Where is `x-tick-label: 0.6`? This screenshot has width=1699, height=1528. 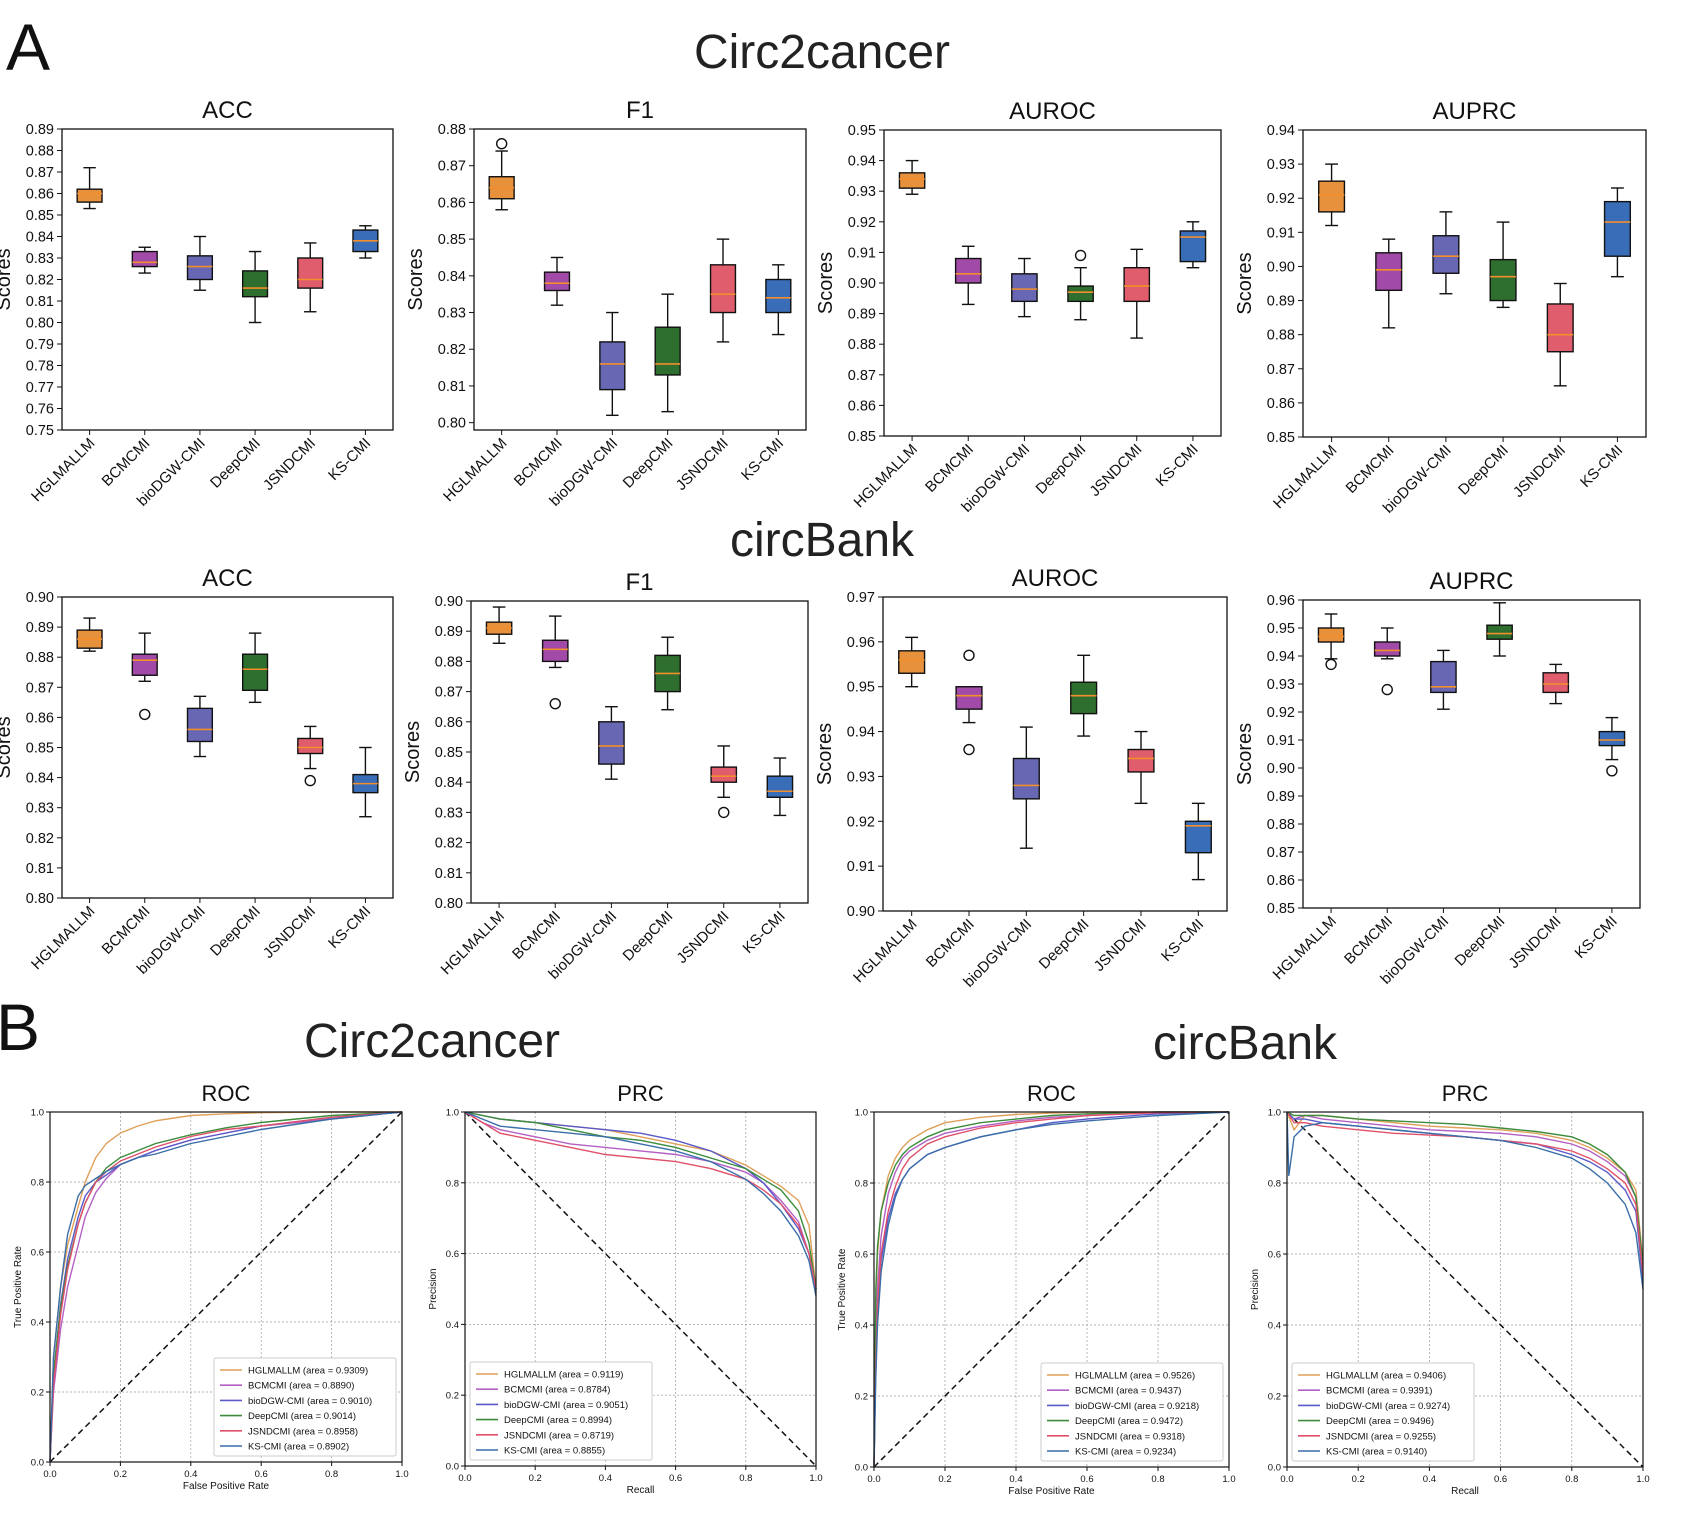 x-tick-label: 0.6 is located at coordinates (261, 1474).